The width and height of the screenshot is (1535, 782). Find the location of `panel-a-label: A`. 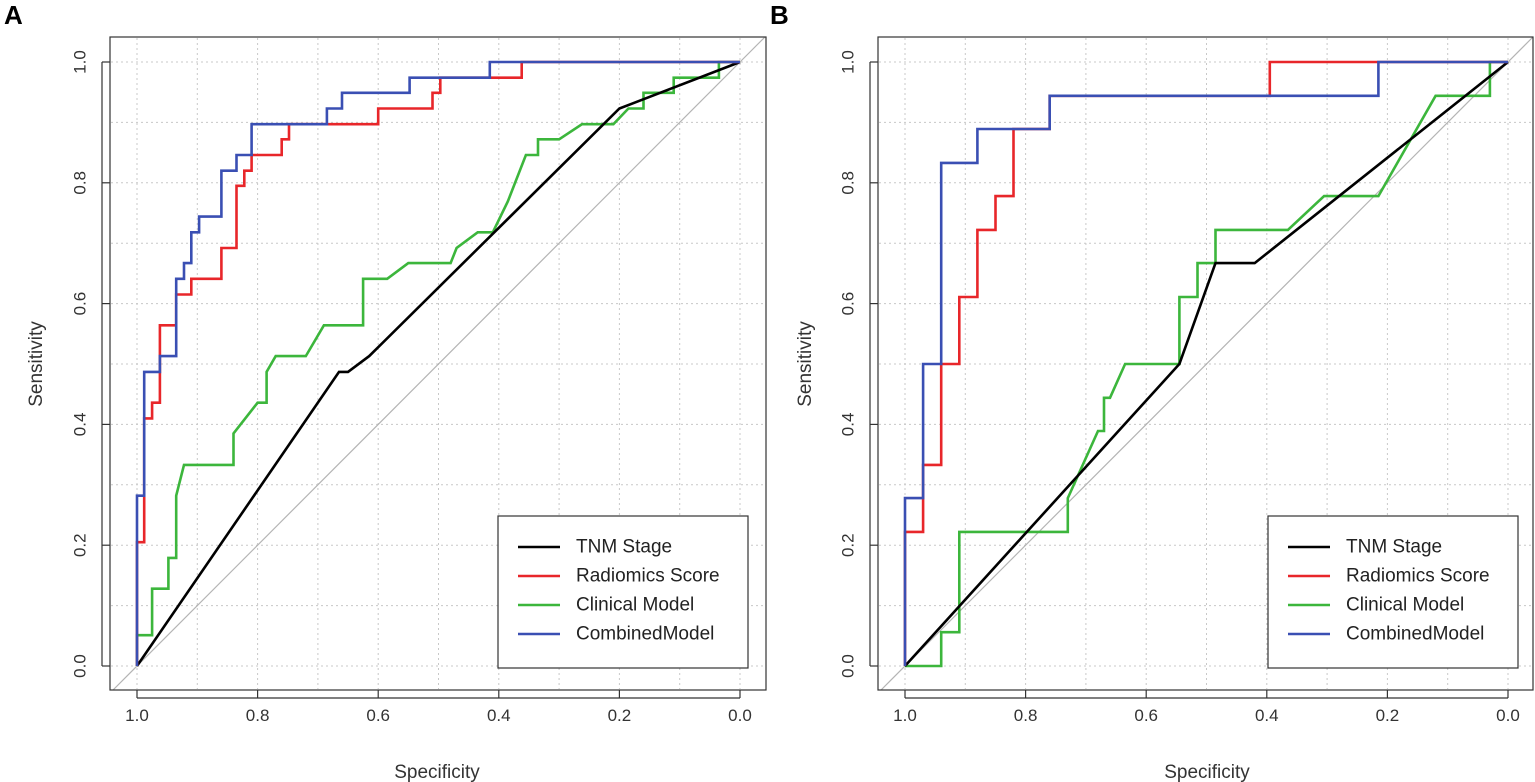

panel-a-label: A is located at coordinates (13, 15).